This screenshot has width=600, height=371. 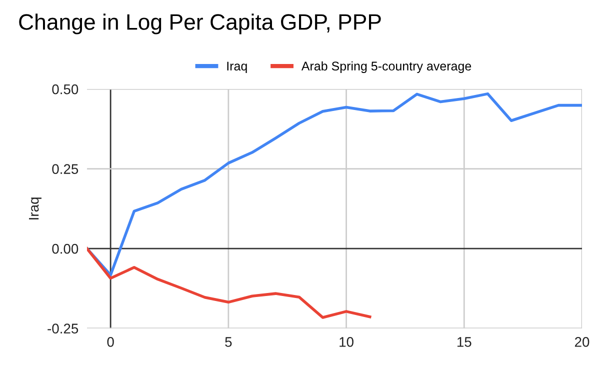 What do you see at coordinates (35, 209) in the screenshot?
I see `y-axis-title: Iraq` at bounding box center [35, 209].